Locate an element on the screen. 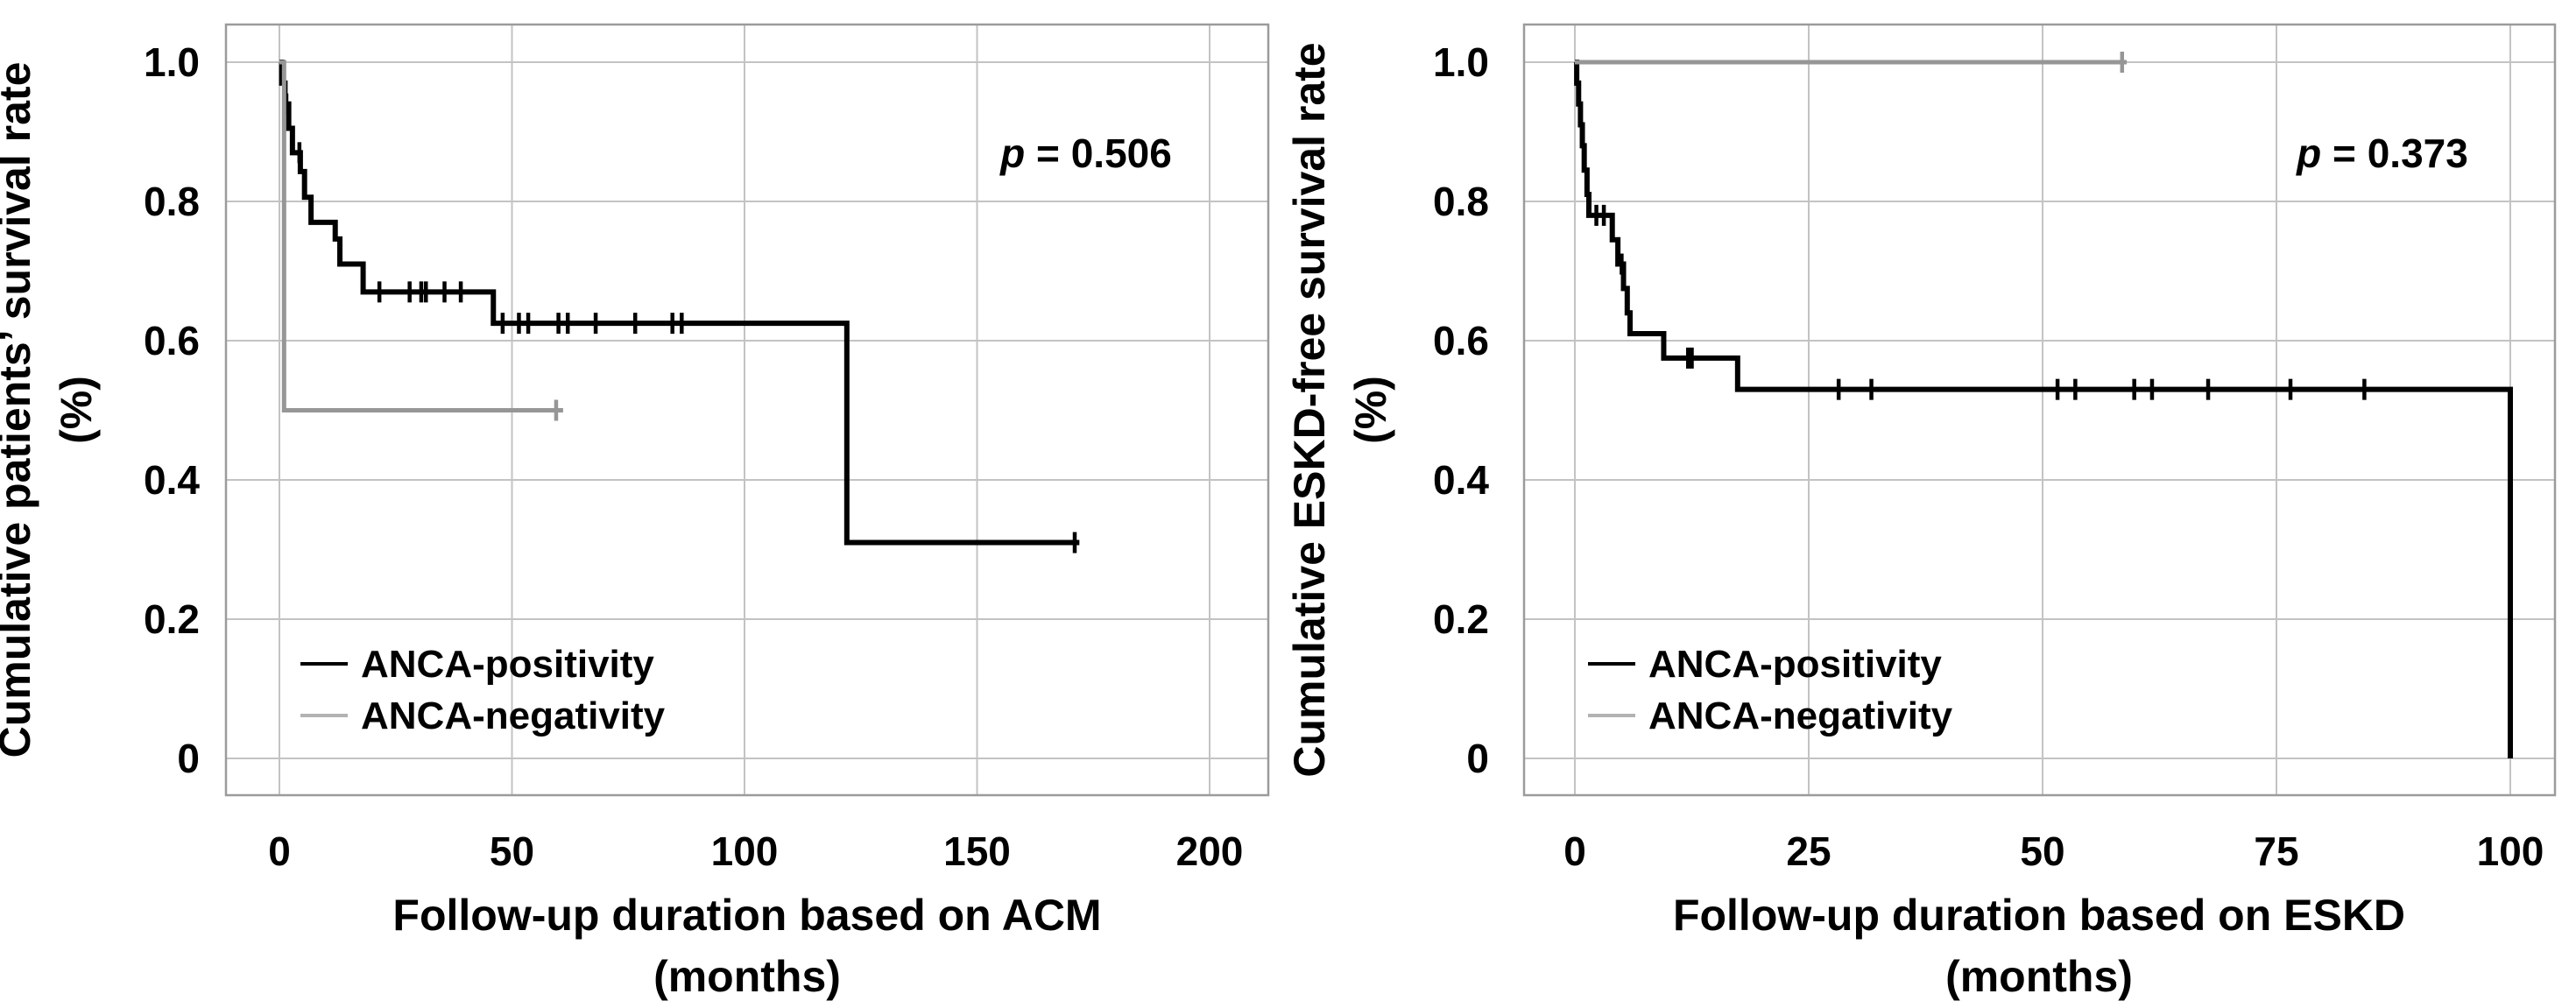  x-axis-title: Follow-up duration based on ACM is located at coordinates (746, 915).